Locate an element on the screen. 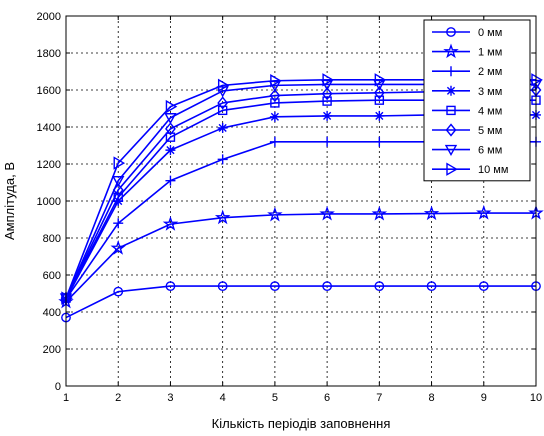 This screenshot has height=436, width=544. legend-marker-triangle-right is located at coordinates (452, 169).